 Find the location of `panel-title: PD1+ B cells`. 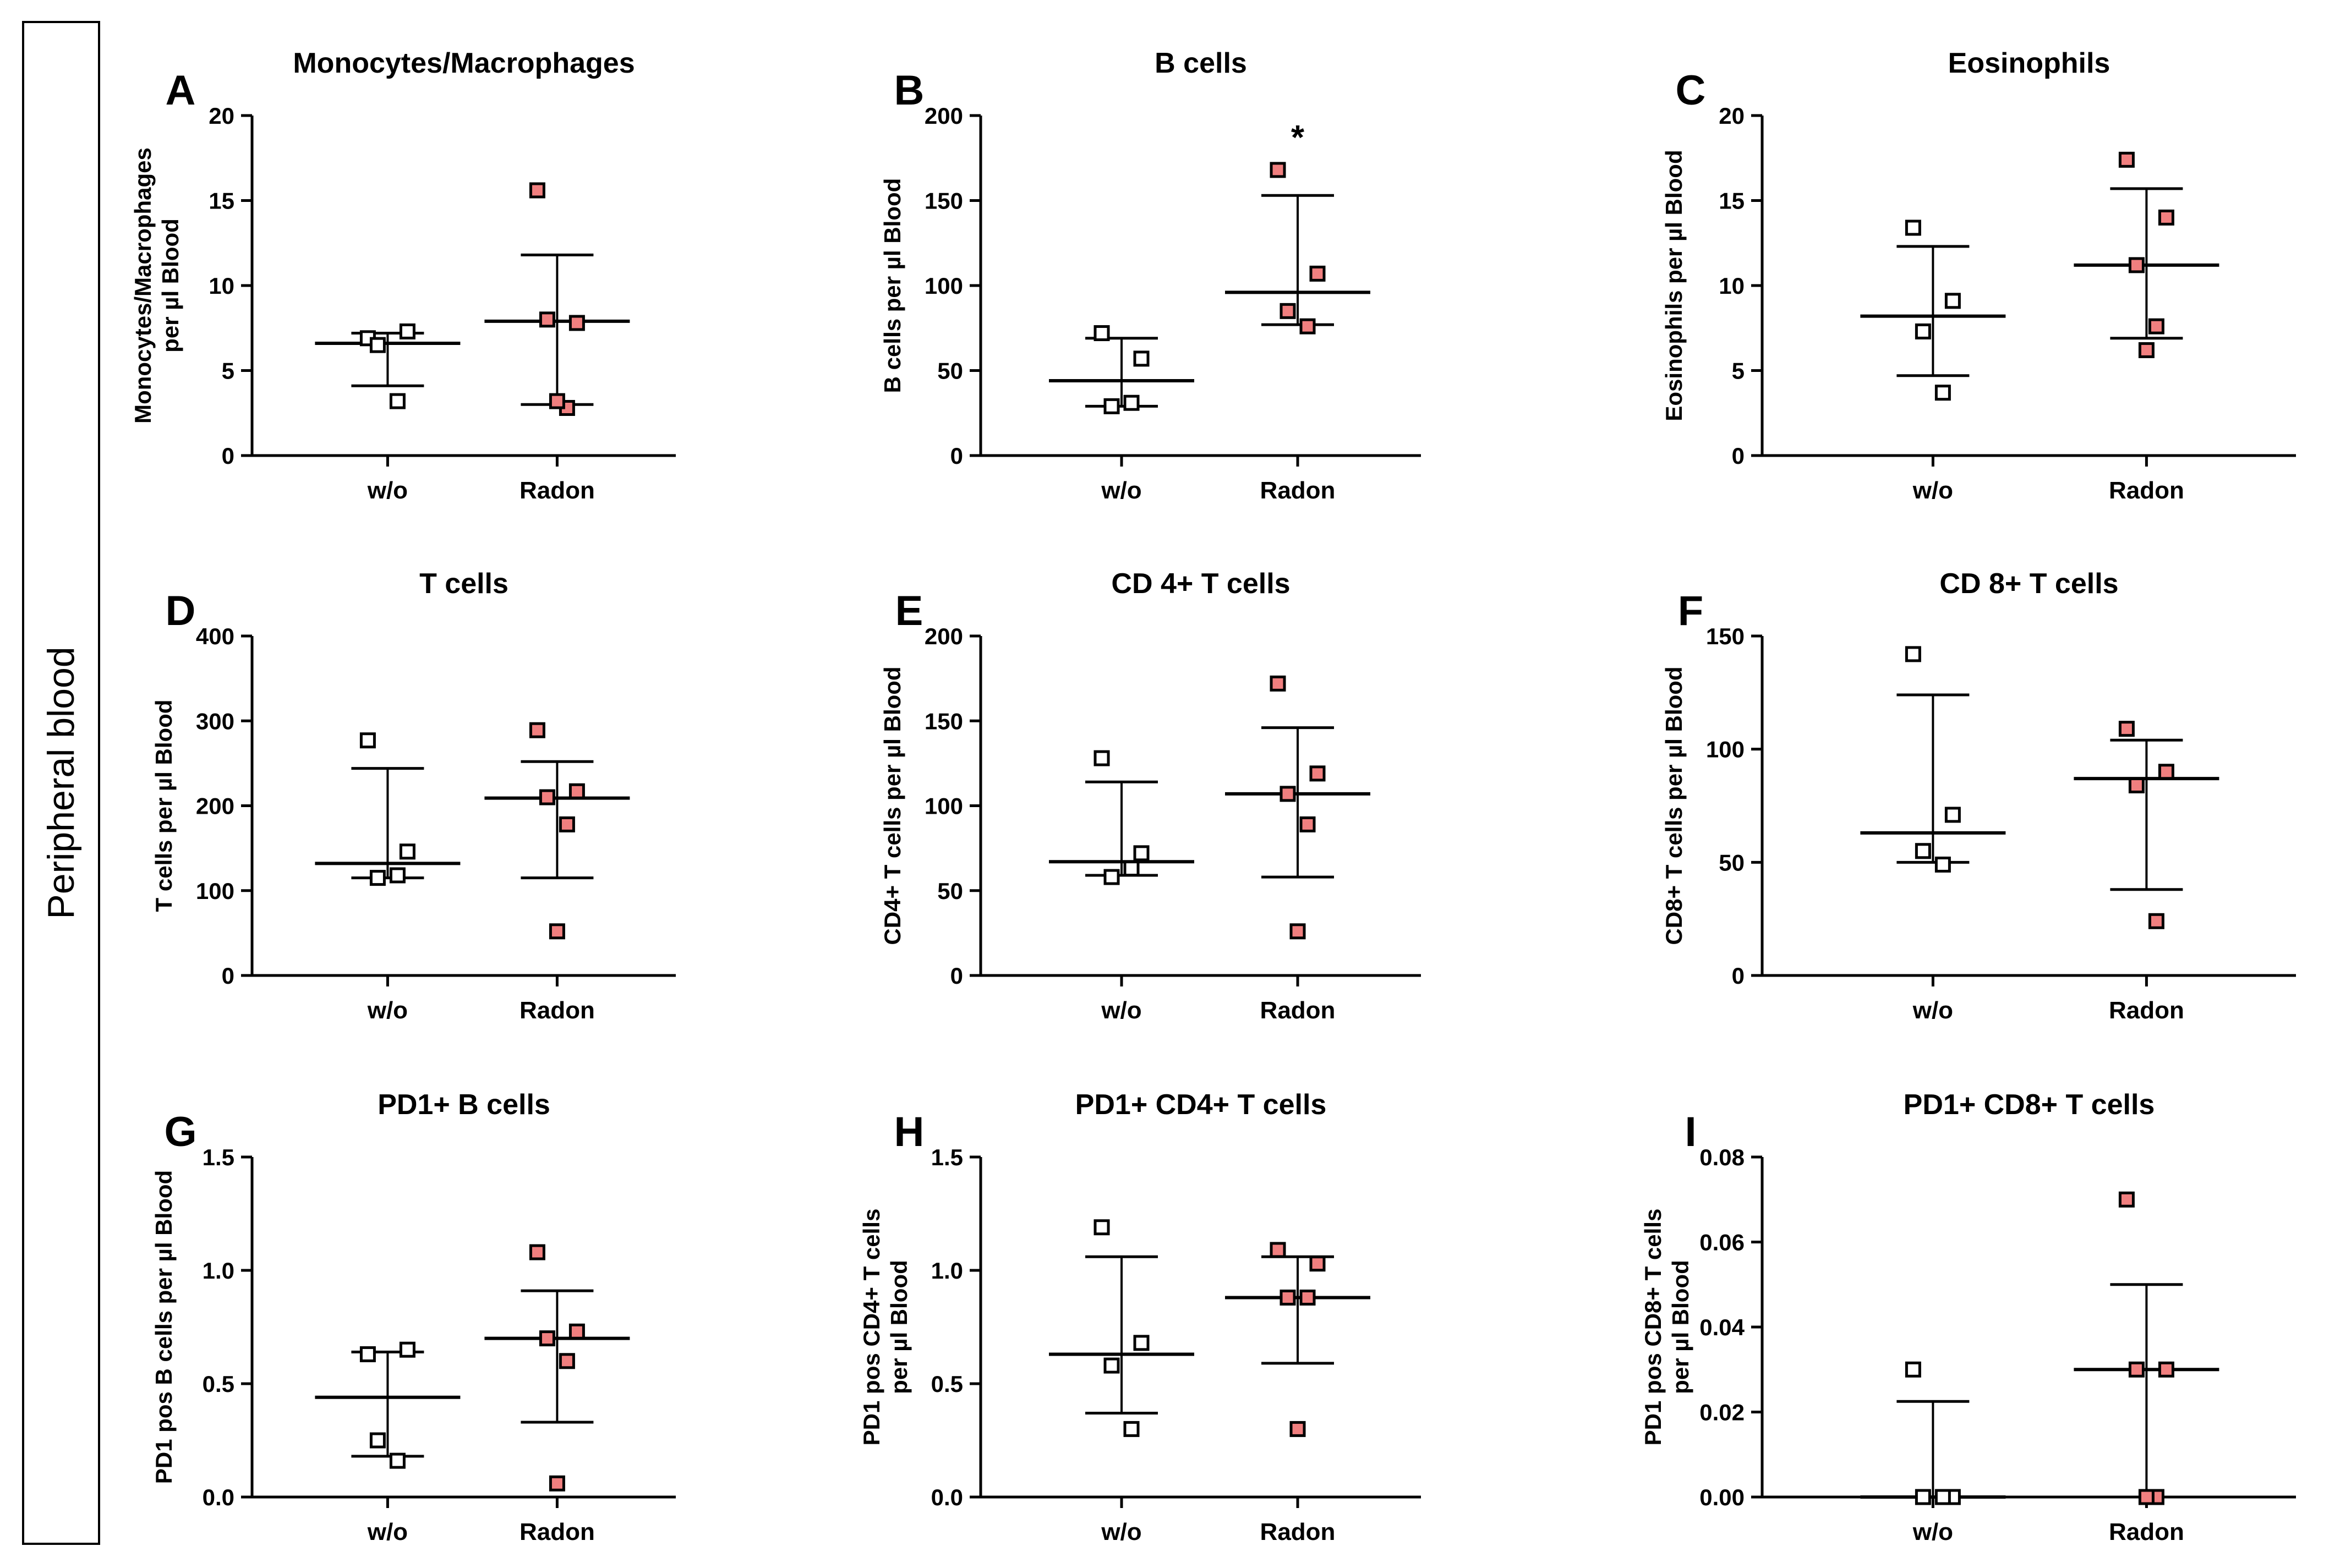

panel-title: PD1+ B cells is located at coordinates (464, 1105).